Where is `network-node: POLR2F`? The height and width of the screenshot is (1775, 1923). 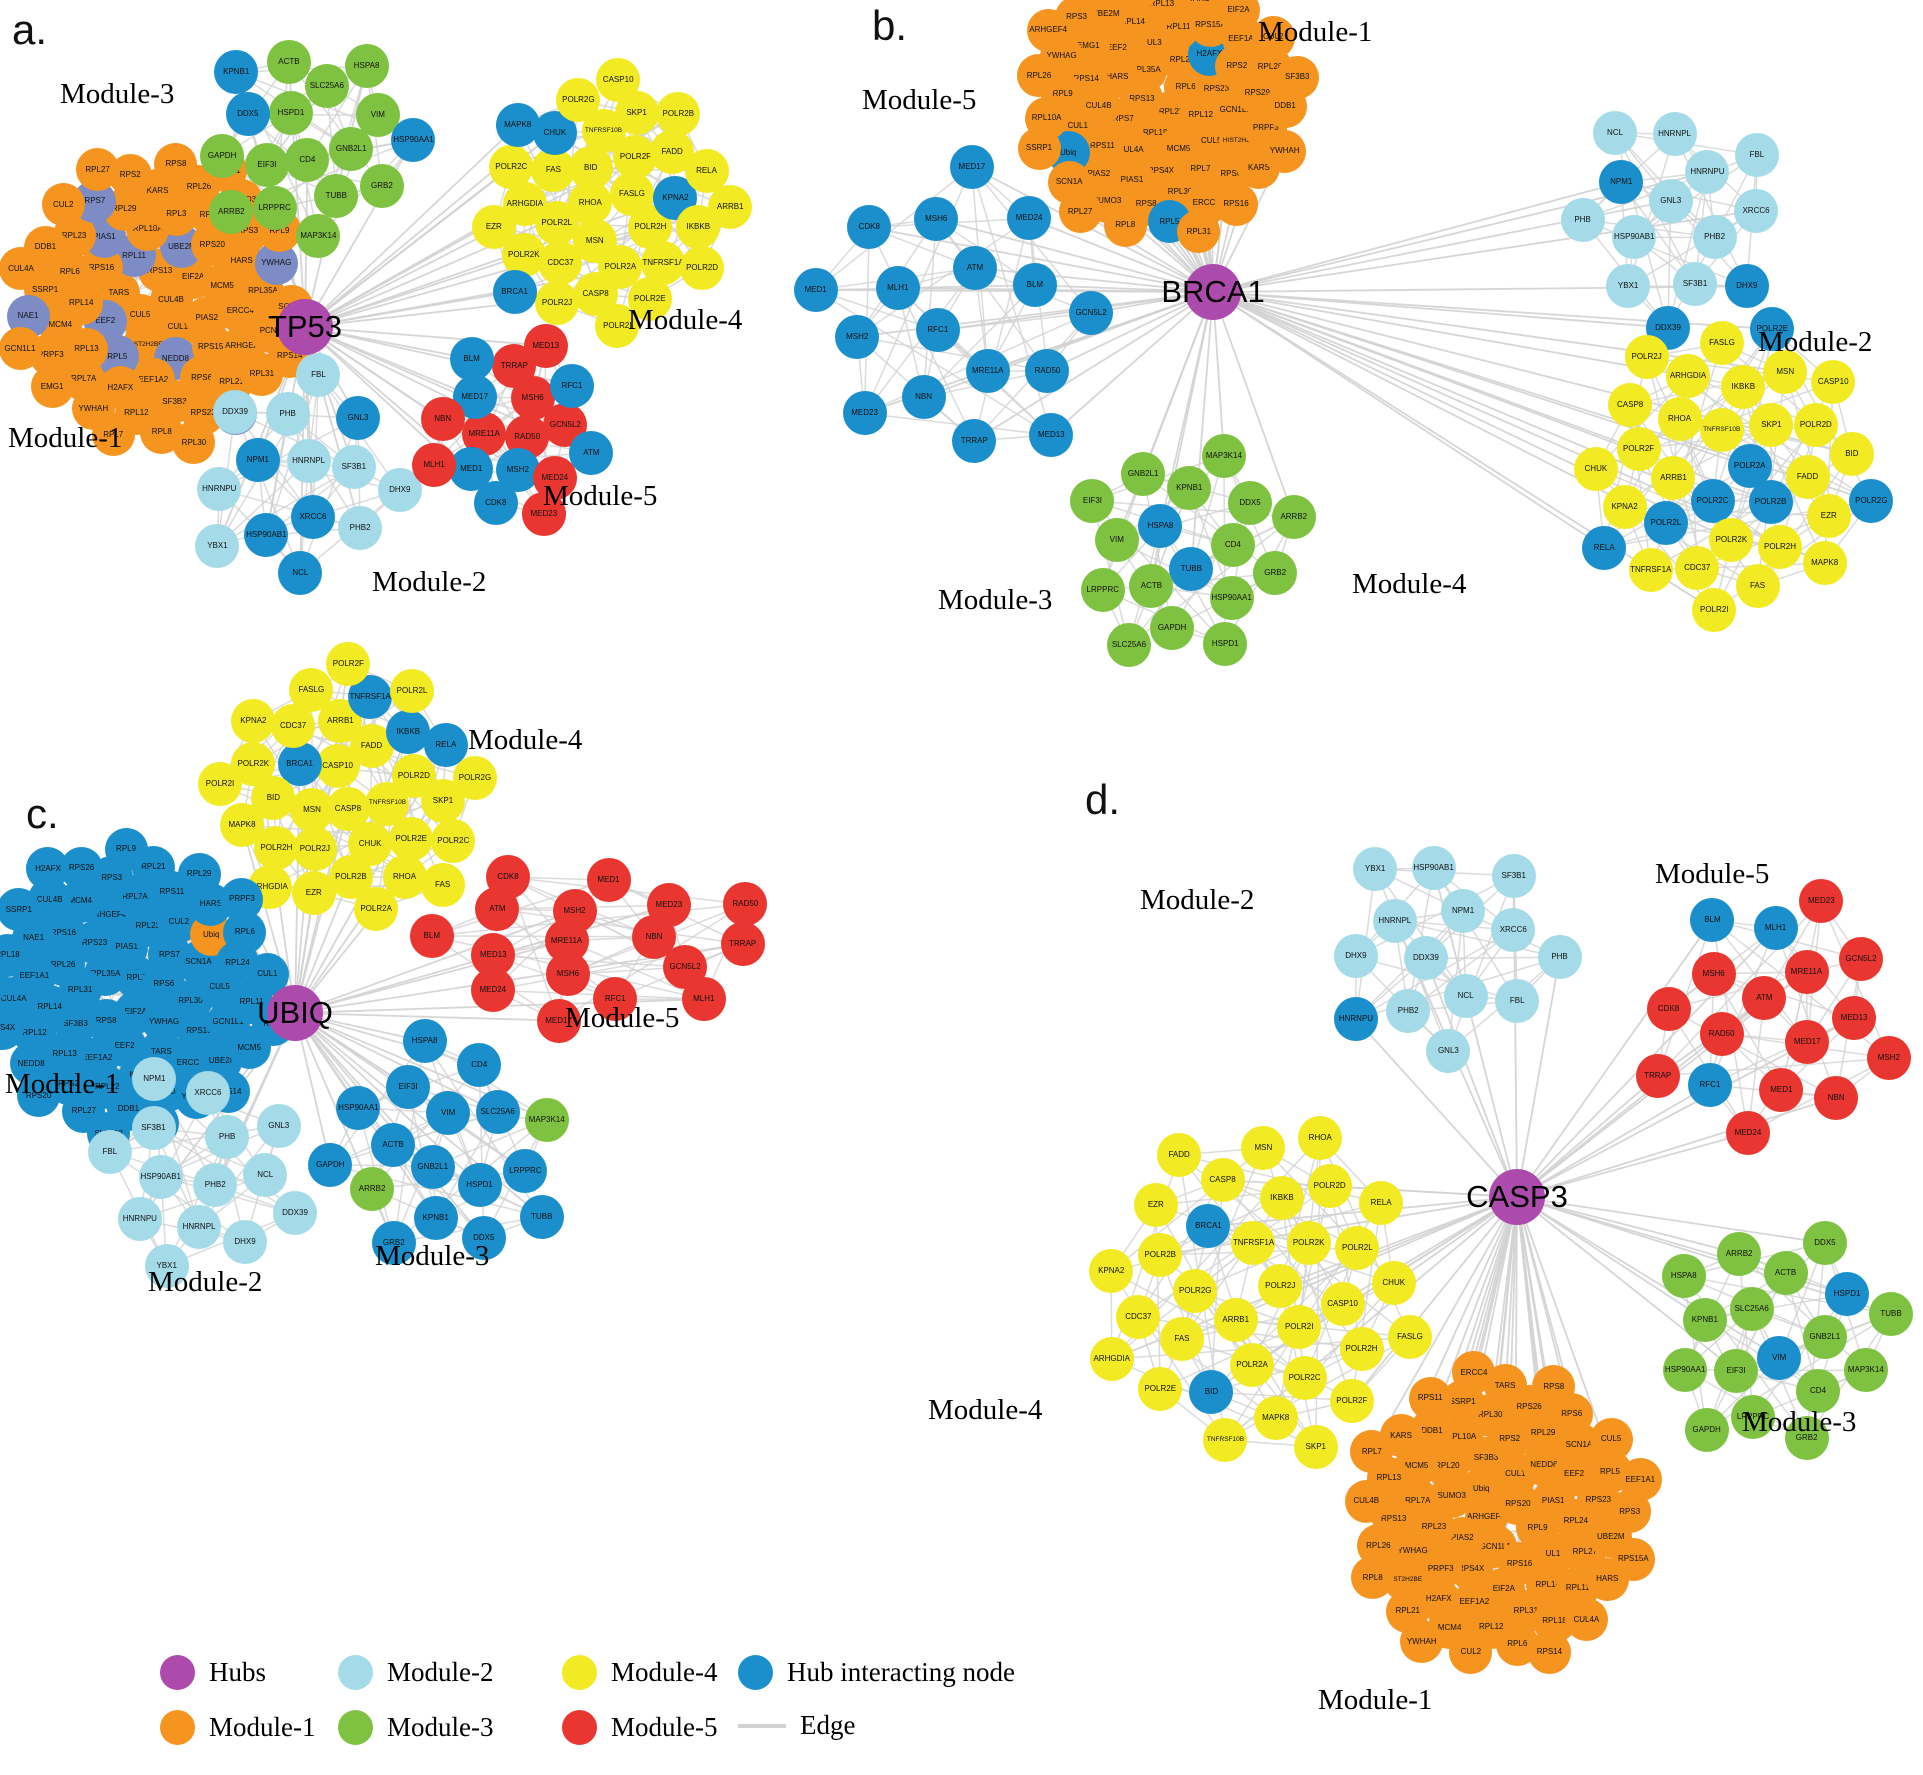 network-node: POLR2F is located at coordinates (1351, 1400).